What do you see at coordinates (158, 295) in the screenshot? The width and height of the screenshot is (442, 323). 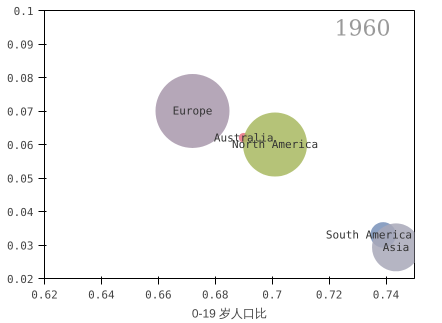 I see `x-tick-label: 0.66` at bounding box center [158, 295].